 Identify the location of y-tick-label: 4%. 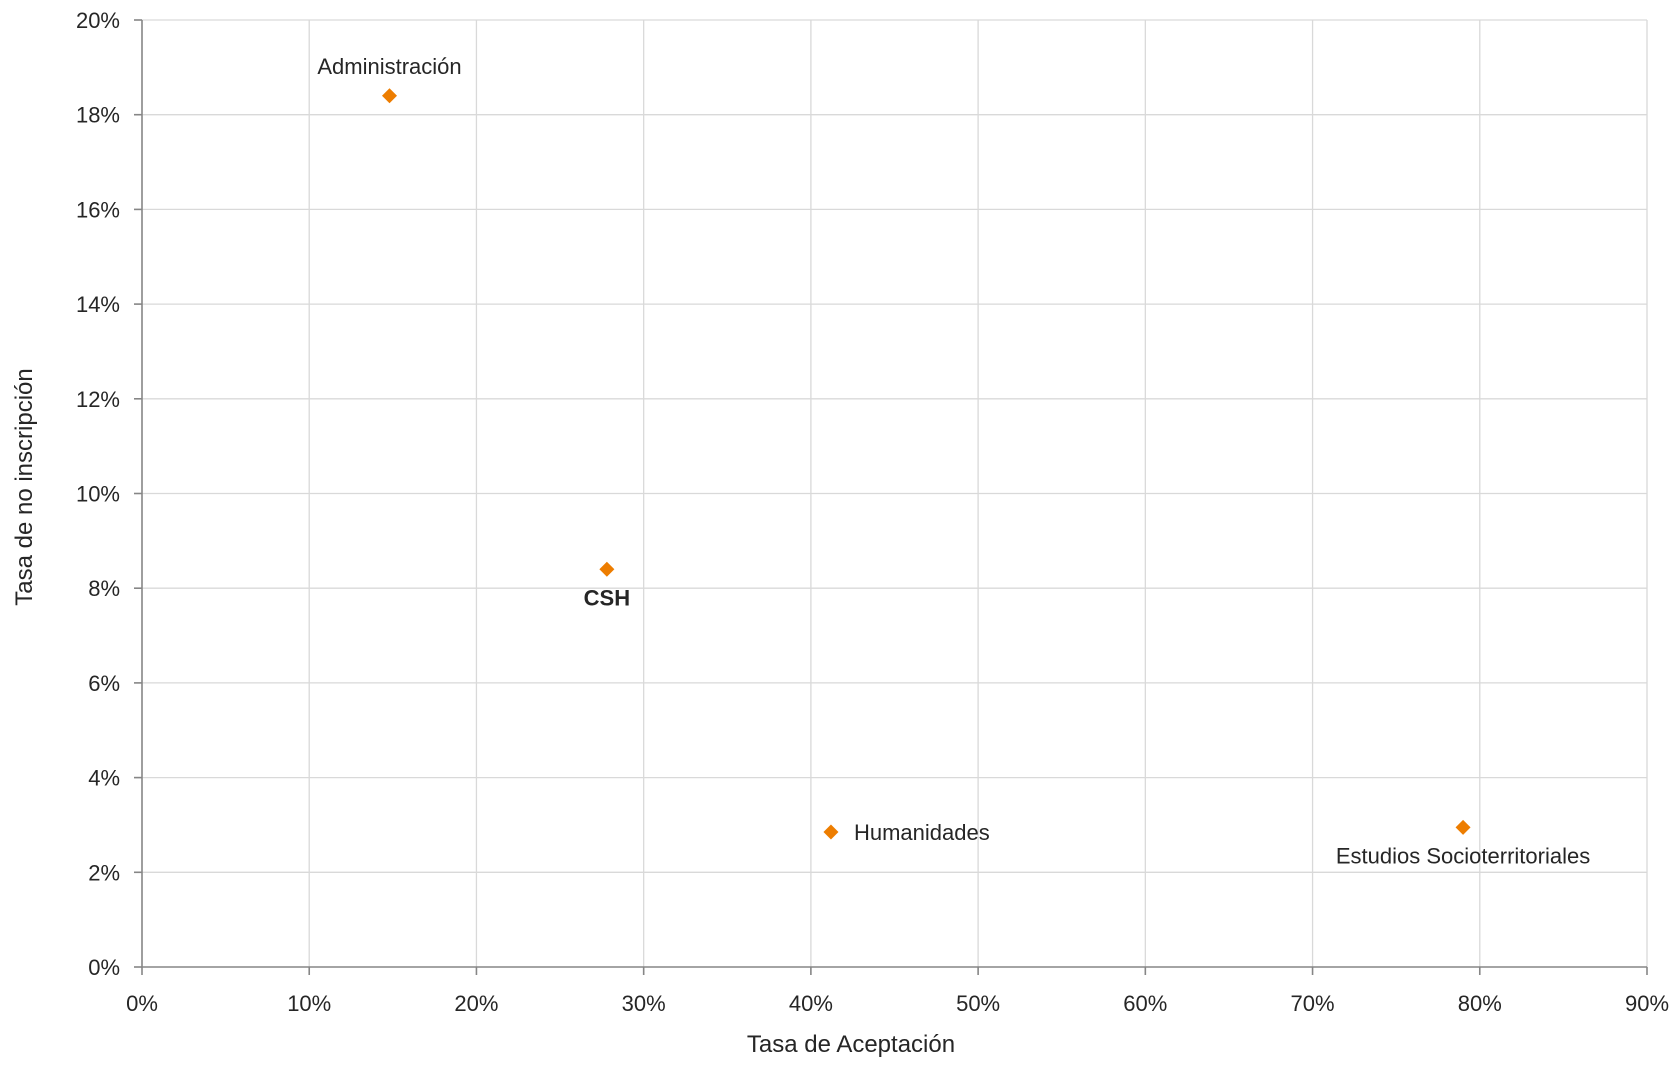
(104, 778).